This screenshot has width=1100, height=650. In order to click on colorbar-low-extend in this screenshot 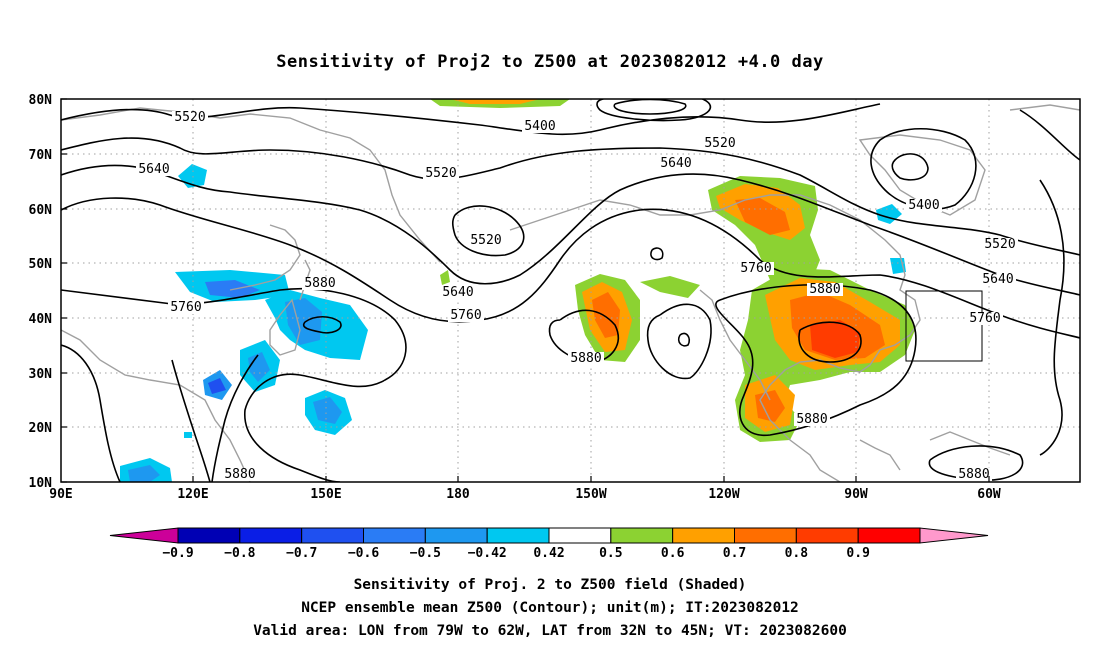, I will do `click(144, 535)`.